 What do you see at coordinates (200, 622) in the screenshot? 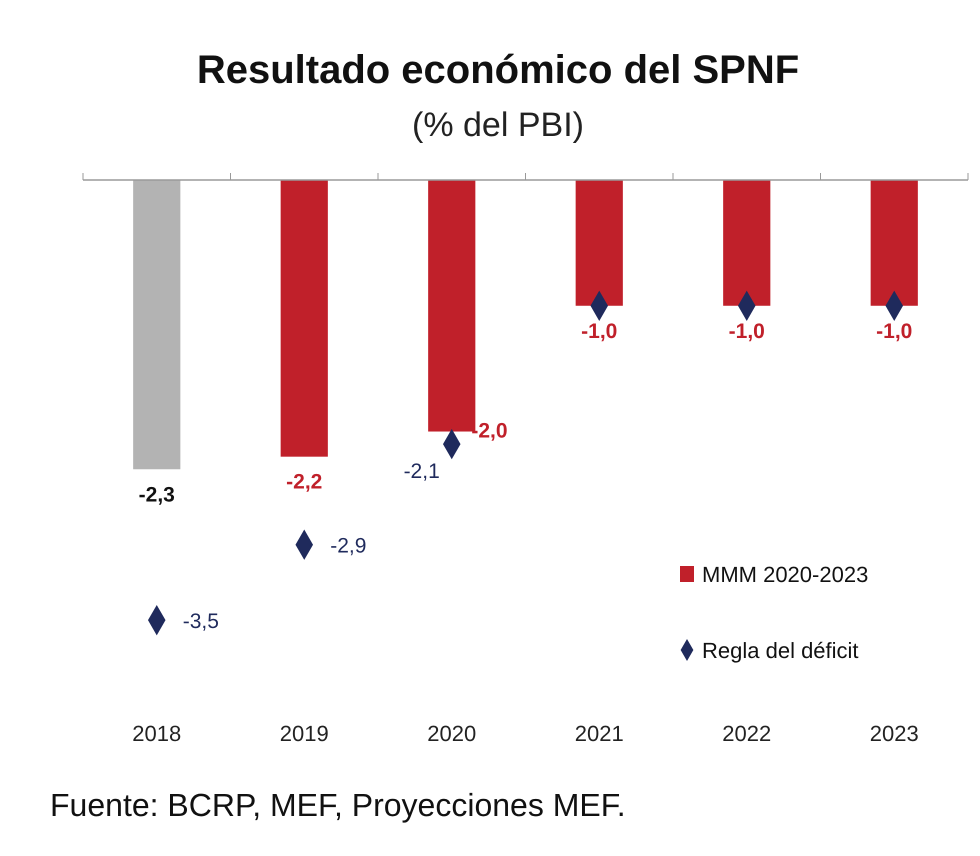
I see `data-label: -3,5` at bounding box center [200, 622].